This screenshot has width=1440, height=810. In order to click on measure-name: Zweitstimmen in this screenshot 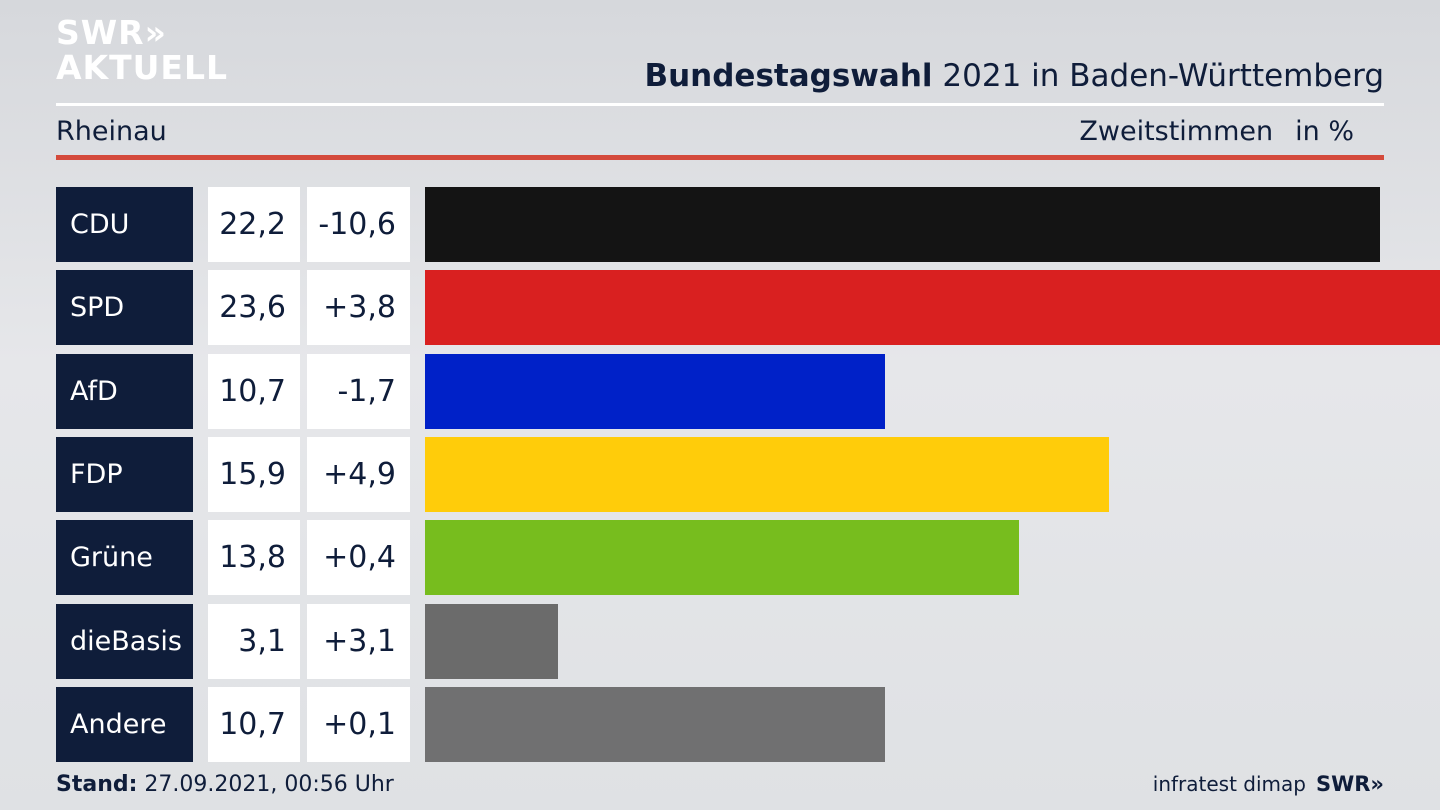, I will do `click(1176, 131)`.